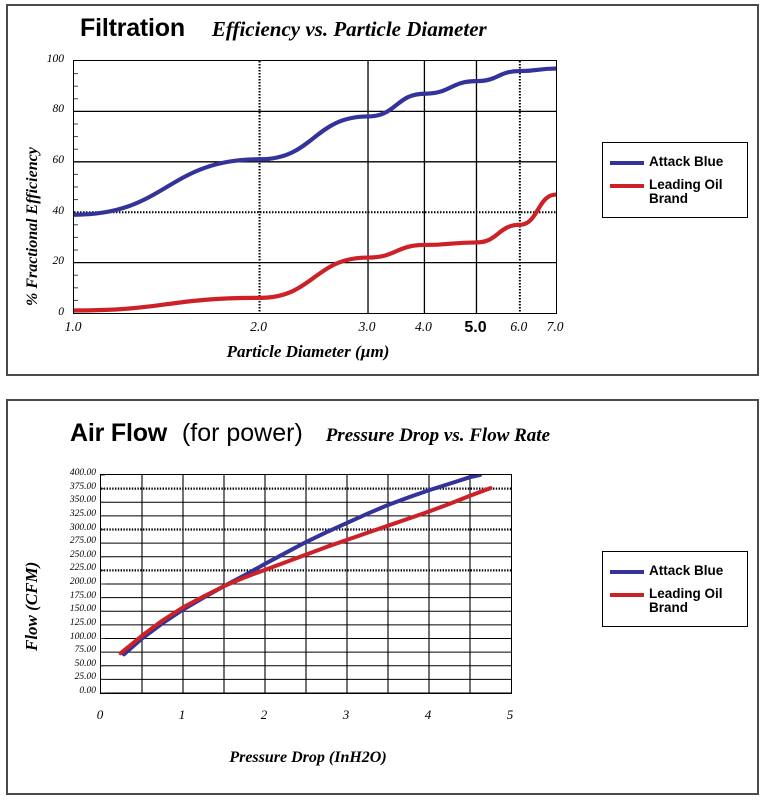 This screenshot has height=800, width=765. What do you see at coordinates (82, 568) in the screenshot?
I see `airflow-y-tick: 225.00` at bounding box center [82, 568].